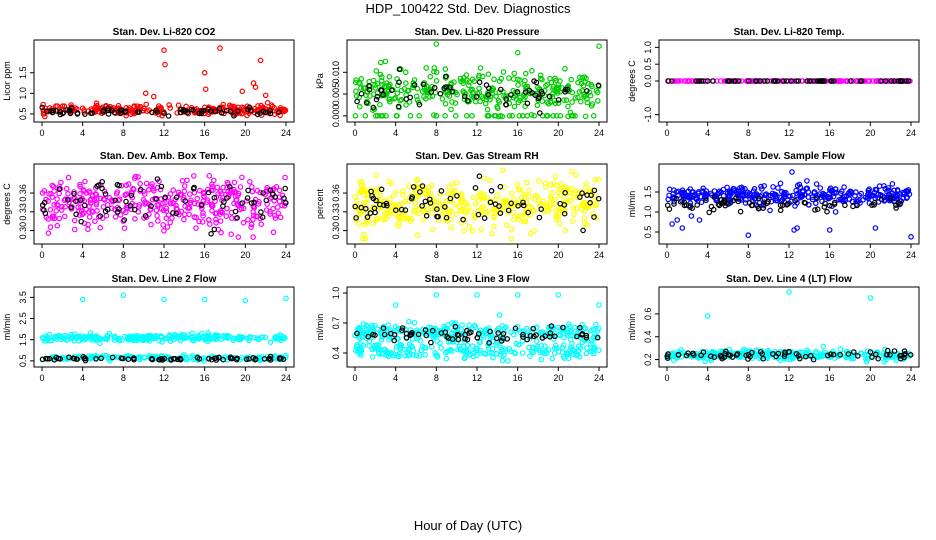  Describe the element at coordinates (558, 255) in the screenshot. I see `x-tick-label: 20` at that location.